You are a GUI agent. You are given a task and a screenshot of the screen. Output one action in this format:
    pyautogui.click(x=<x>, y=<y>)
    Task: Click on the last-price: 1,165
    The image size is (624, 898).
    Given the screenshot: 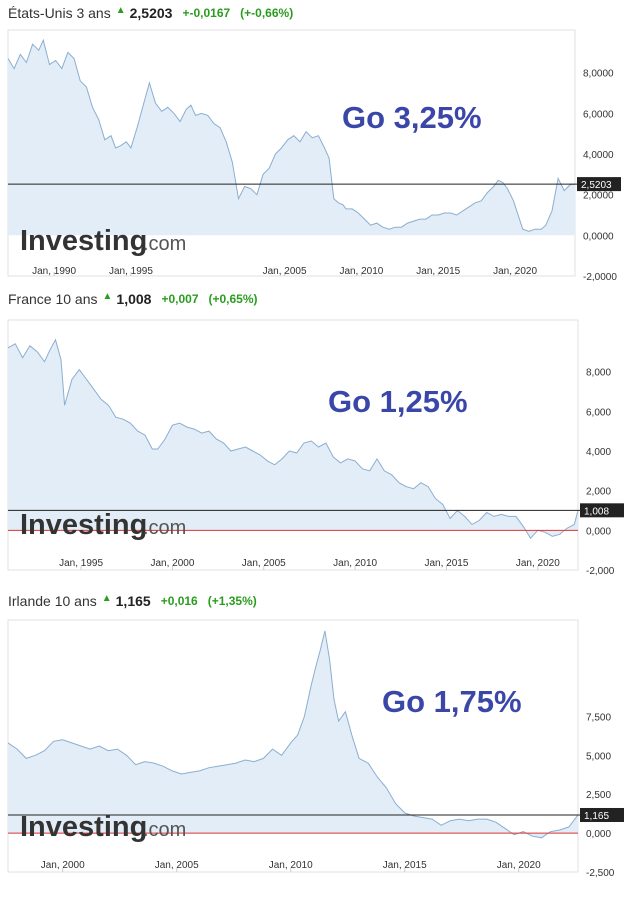 What is the action you would take?
    pyautogui.click(x=133, y=601)
    